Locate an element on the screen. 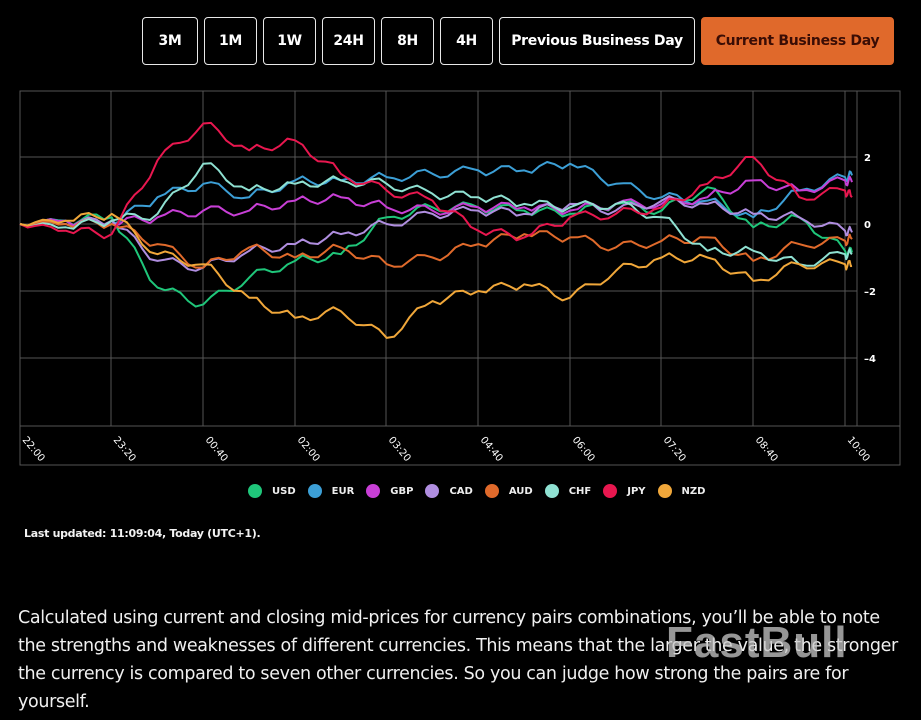 Image resolution: width=921 pixels, height=720 pixels. series-line-eur is located at coordinates (436, 194).